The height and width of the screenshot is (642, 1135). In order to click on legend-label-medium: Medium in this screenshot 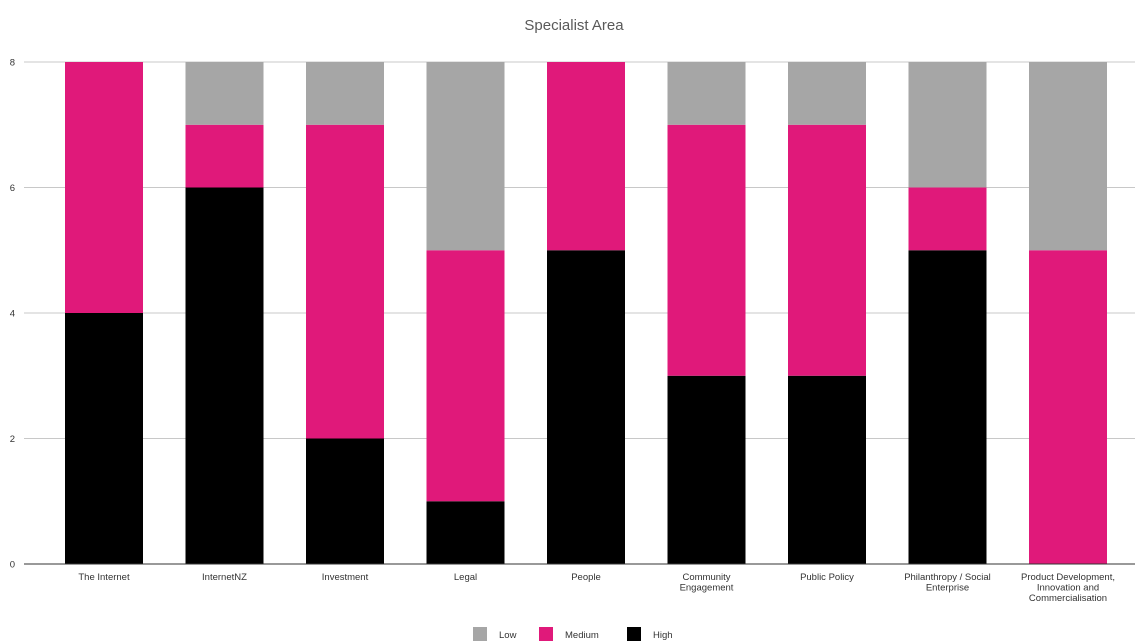, I will do `click(582, 635)`.